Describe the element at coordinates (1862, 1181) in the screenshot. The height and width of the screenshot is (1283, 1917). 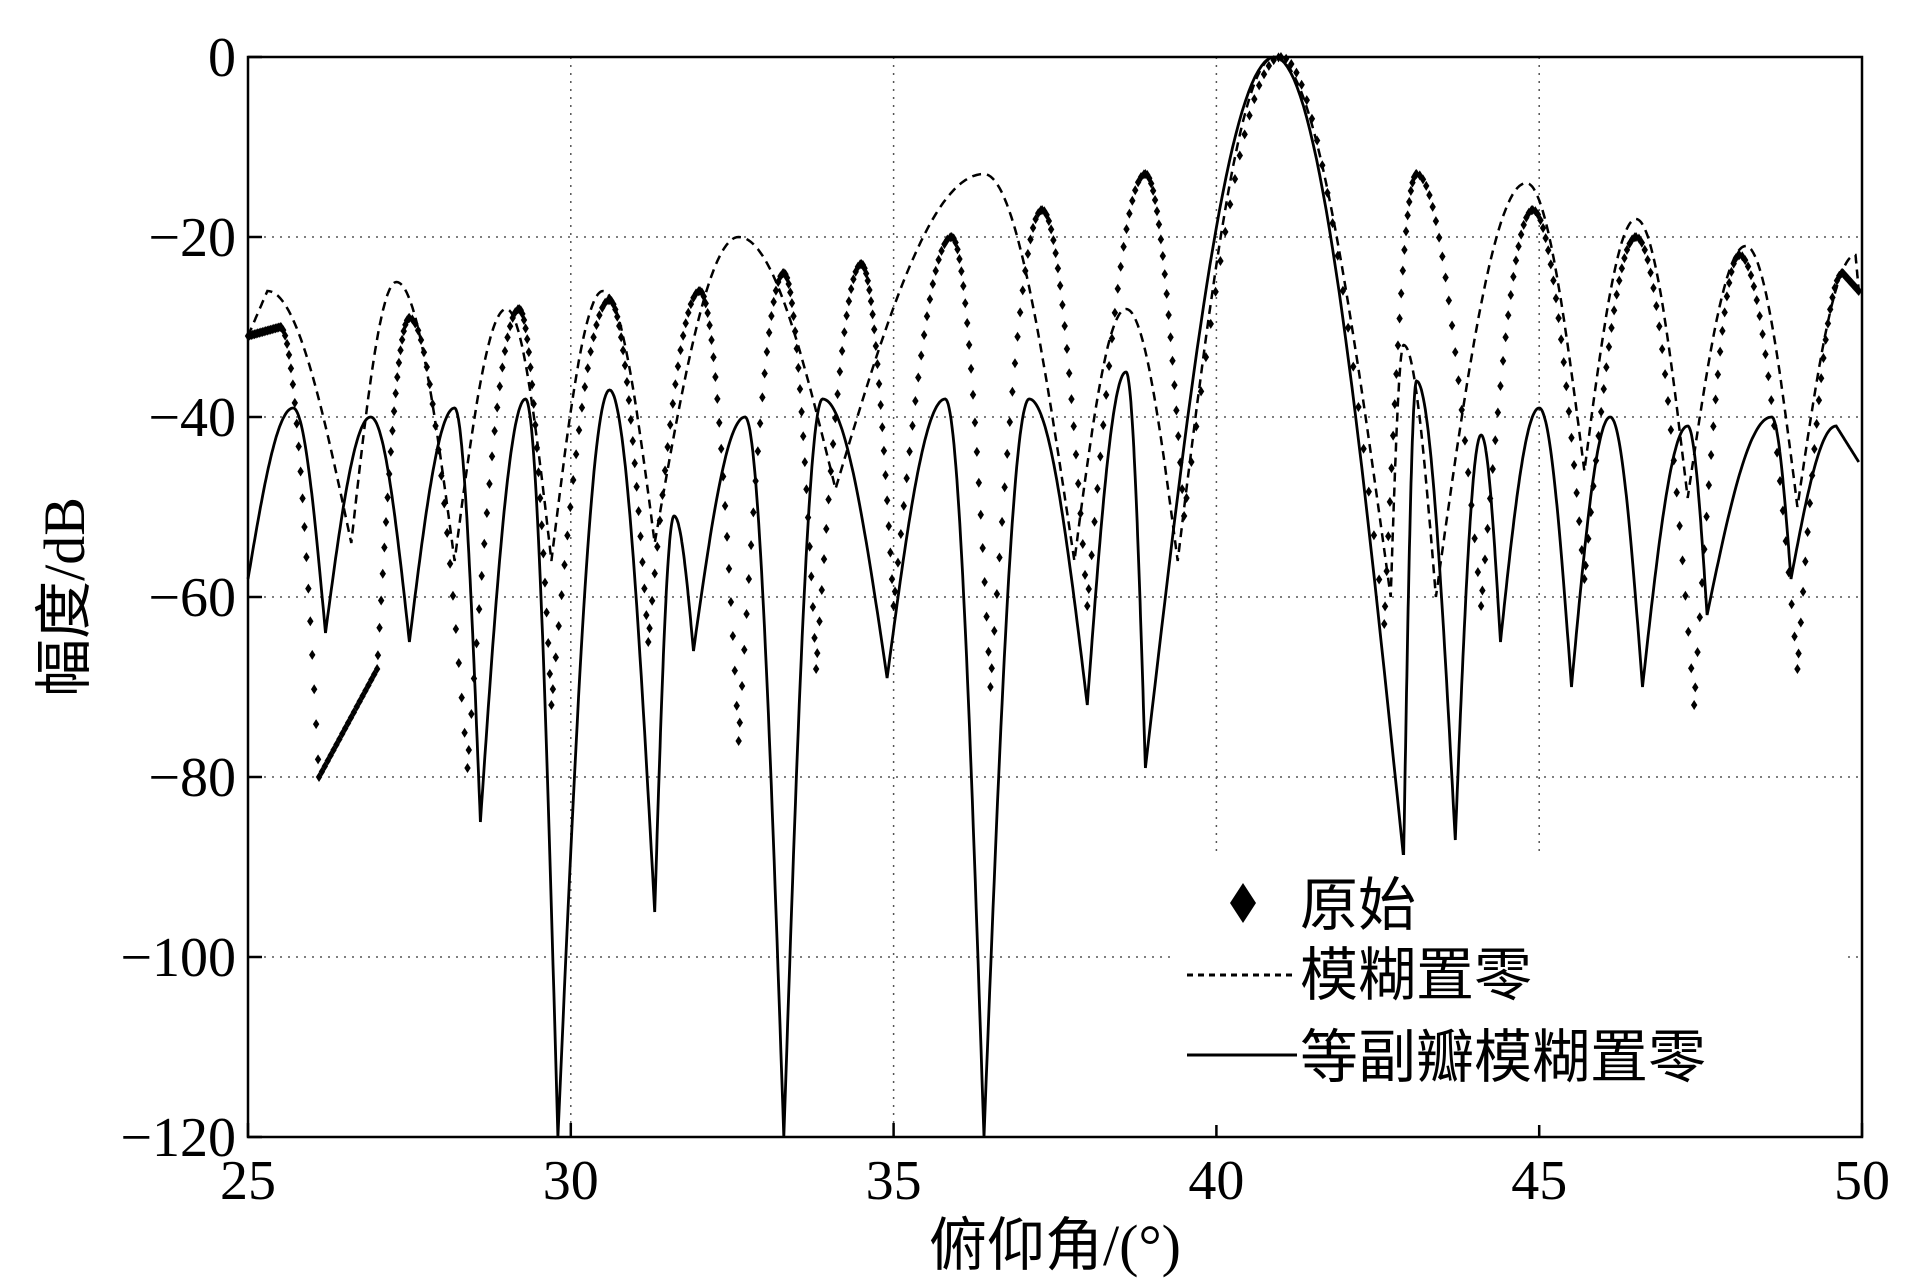
I see `x-tick-label: 50` at that location.